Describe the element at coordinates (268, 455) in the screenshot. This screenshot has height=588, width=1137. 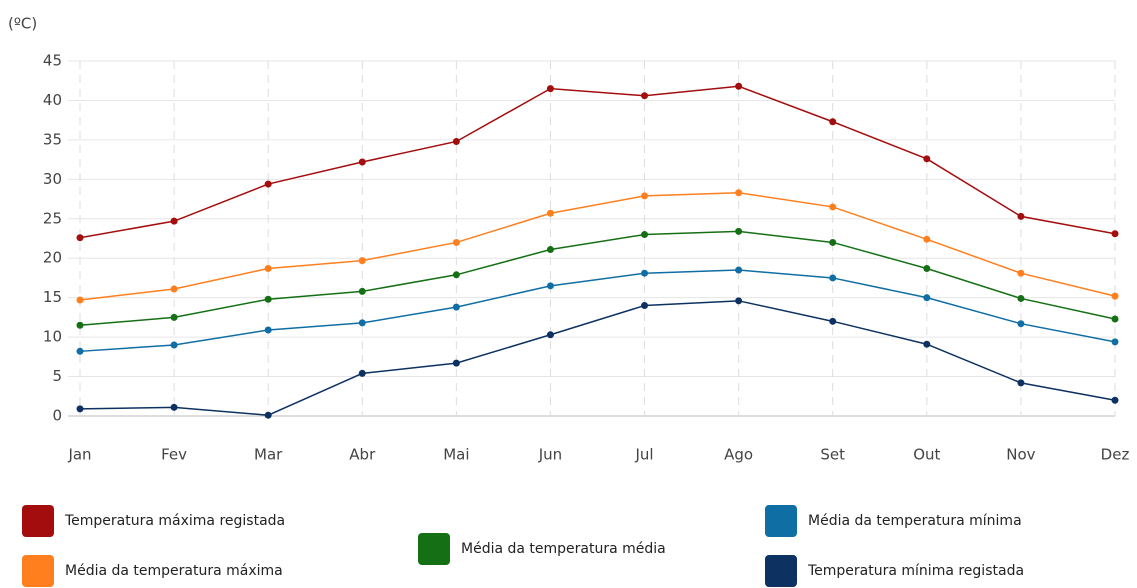
I see `x-tick-label: Mar` at that location.